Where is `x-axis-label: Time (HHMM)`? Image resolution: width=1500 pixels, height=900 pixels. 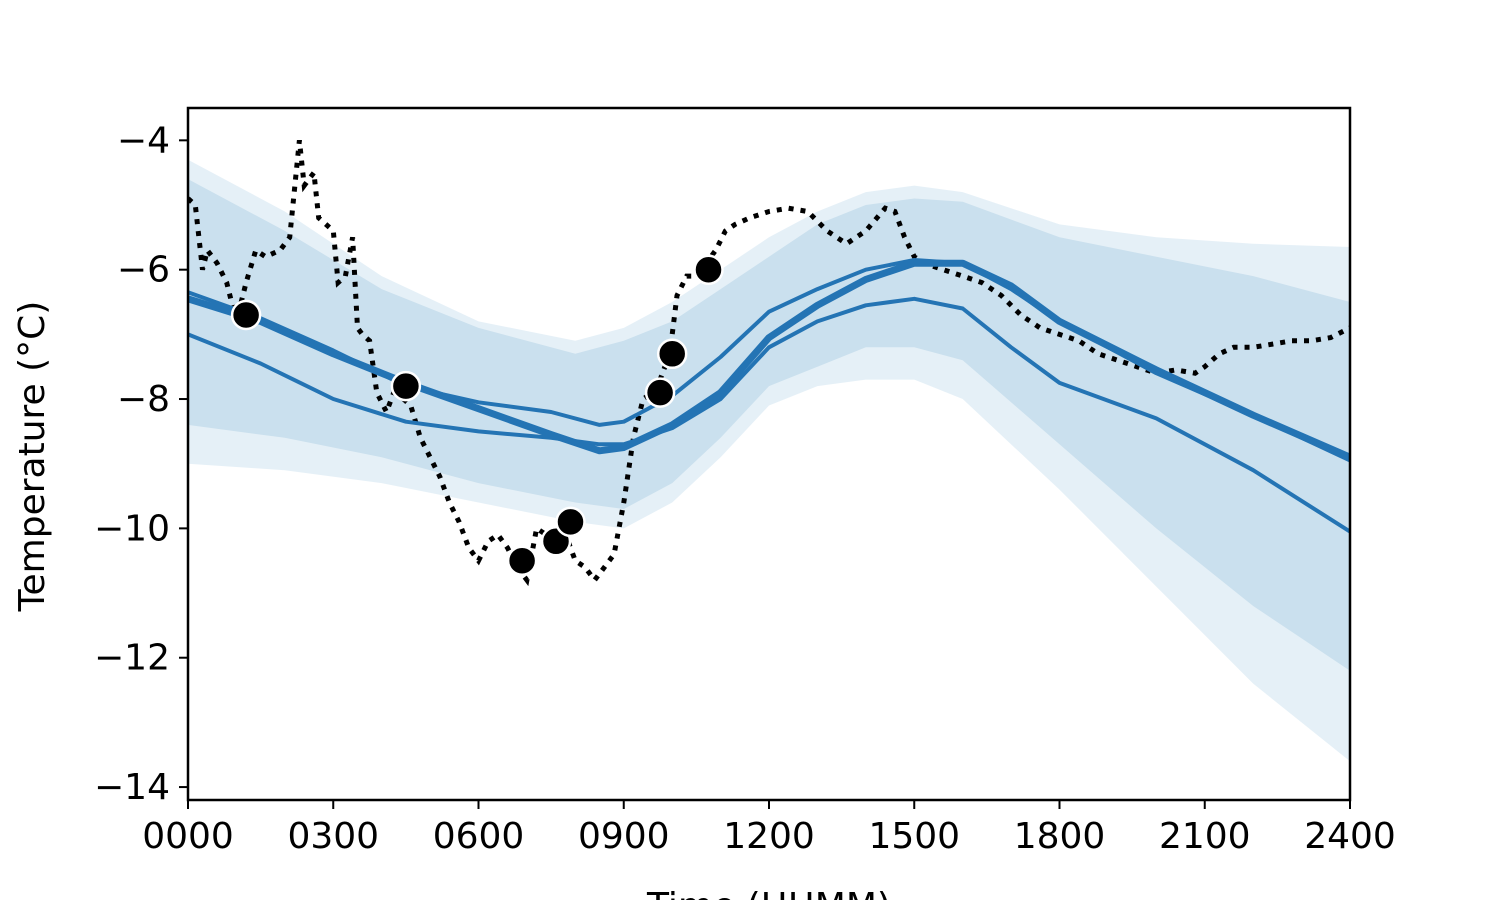 x-axis-label: Time (HHMM) is located at coordinates (768, 893).